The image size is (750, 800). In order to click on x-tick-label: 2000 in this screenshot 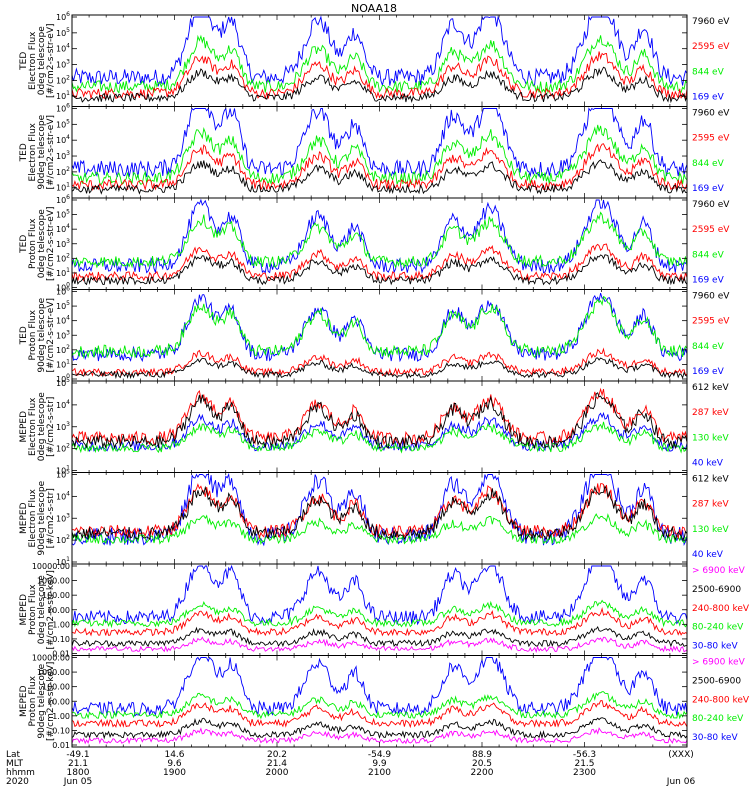, I will do `click(277, 773)`.